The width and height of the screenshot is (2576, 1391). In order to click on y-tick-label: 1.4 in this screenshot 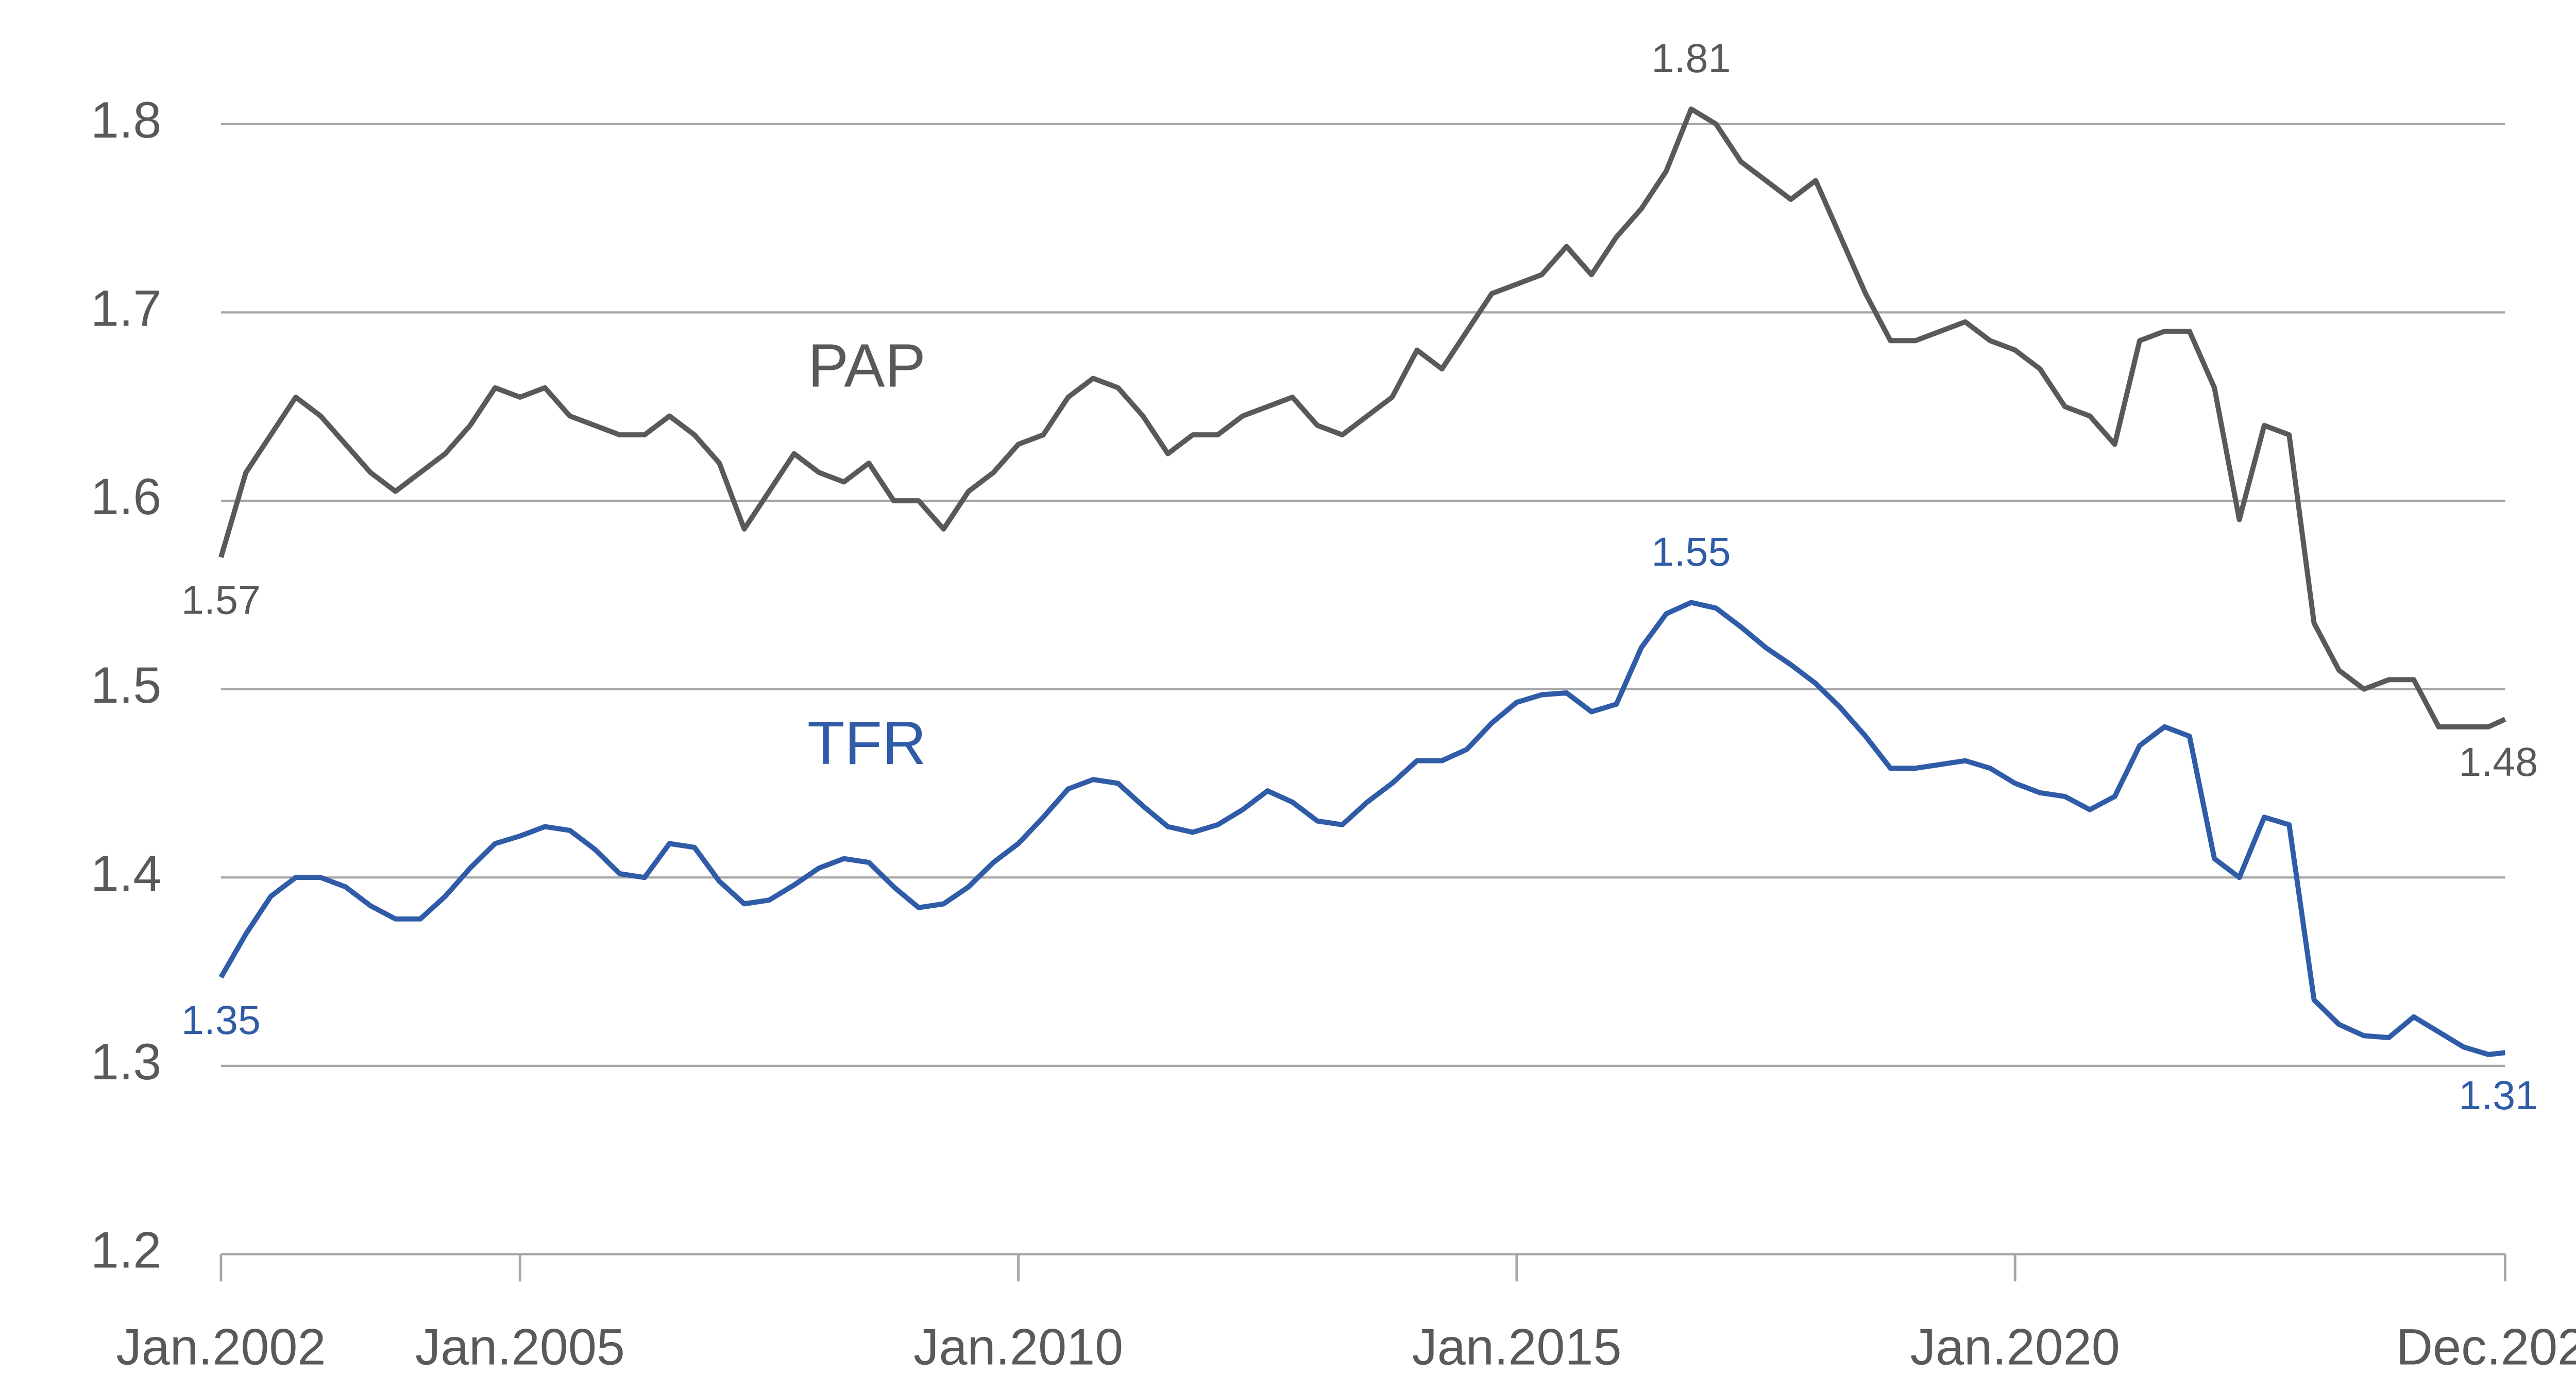, I will do `click(127, 873)`.